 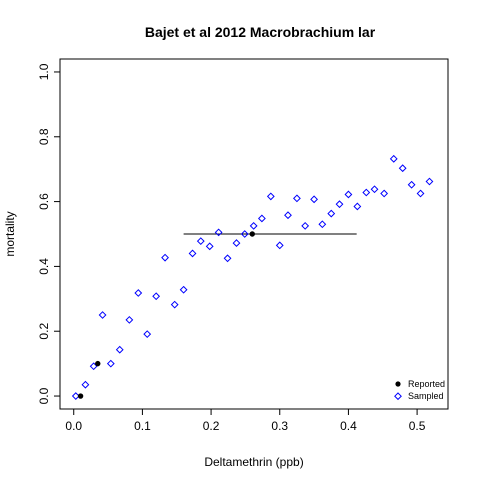 What do you see at coordinates (44, 395) in the screenshot?
I see `y-tick-label: 0.0` at bounding box center [44, 395].